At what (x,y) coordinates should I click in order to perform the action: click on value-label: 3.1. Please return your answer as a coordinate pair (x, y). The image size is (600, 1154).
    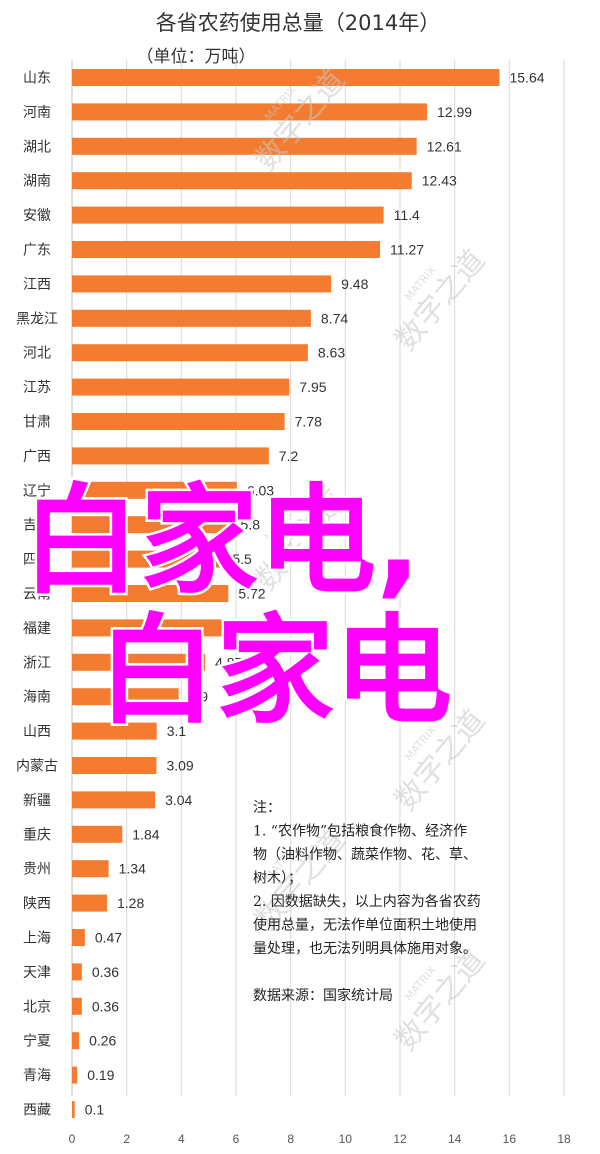
    Looking at the image, I should click on (177, 731).